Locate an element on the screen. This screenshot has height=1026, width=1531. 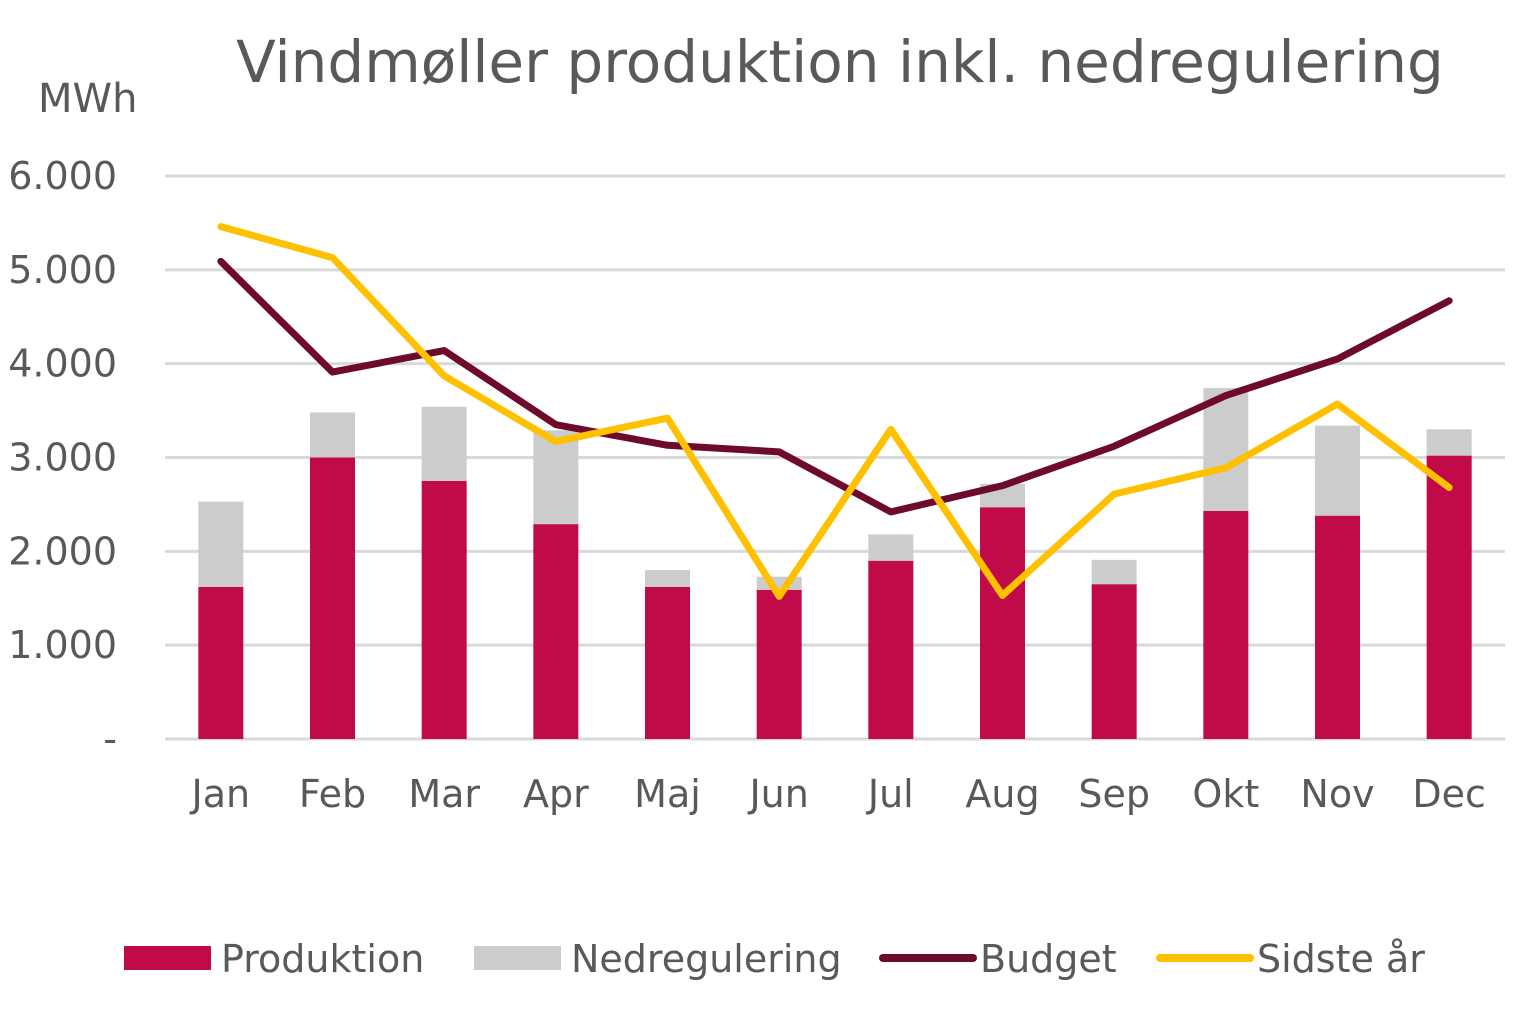
x-axis-ticks: Jan Feb Mar Apr Maj Jun Jul Aug Sep Okt Nov Dec is located at coordinates (838, 794).